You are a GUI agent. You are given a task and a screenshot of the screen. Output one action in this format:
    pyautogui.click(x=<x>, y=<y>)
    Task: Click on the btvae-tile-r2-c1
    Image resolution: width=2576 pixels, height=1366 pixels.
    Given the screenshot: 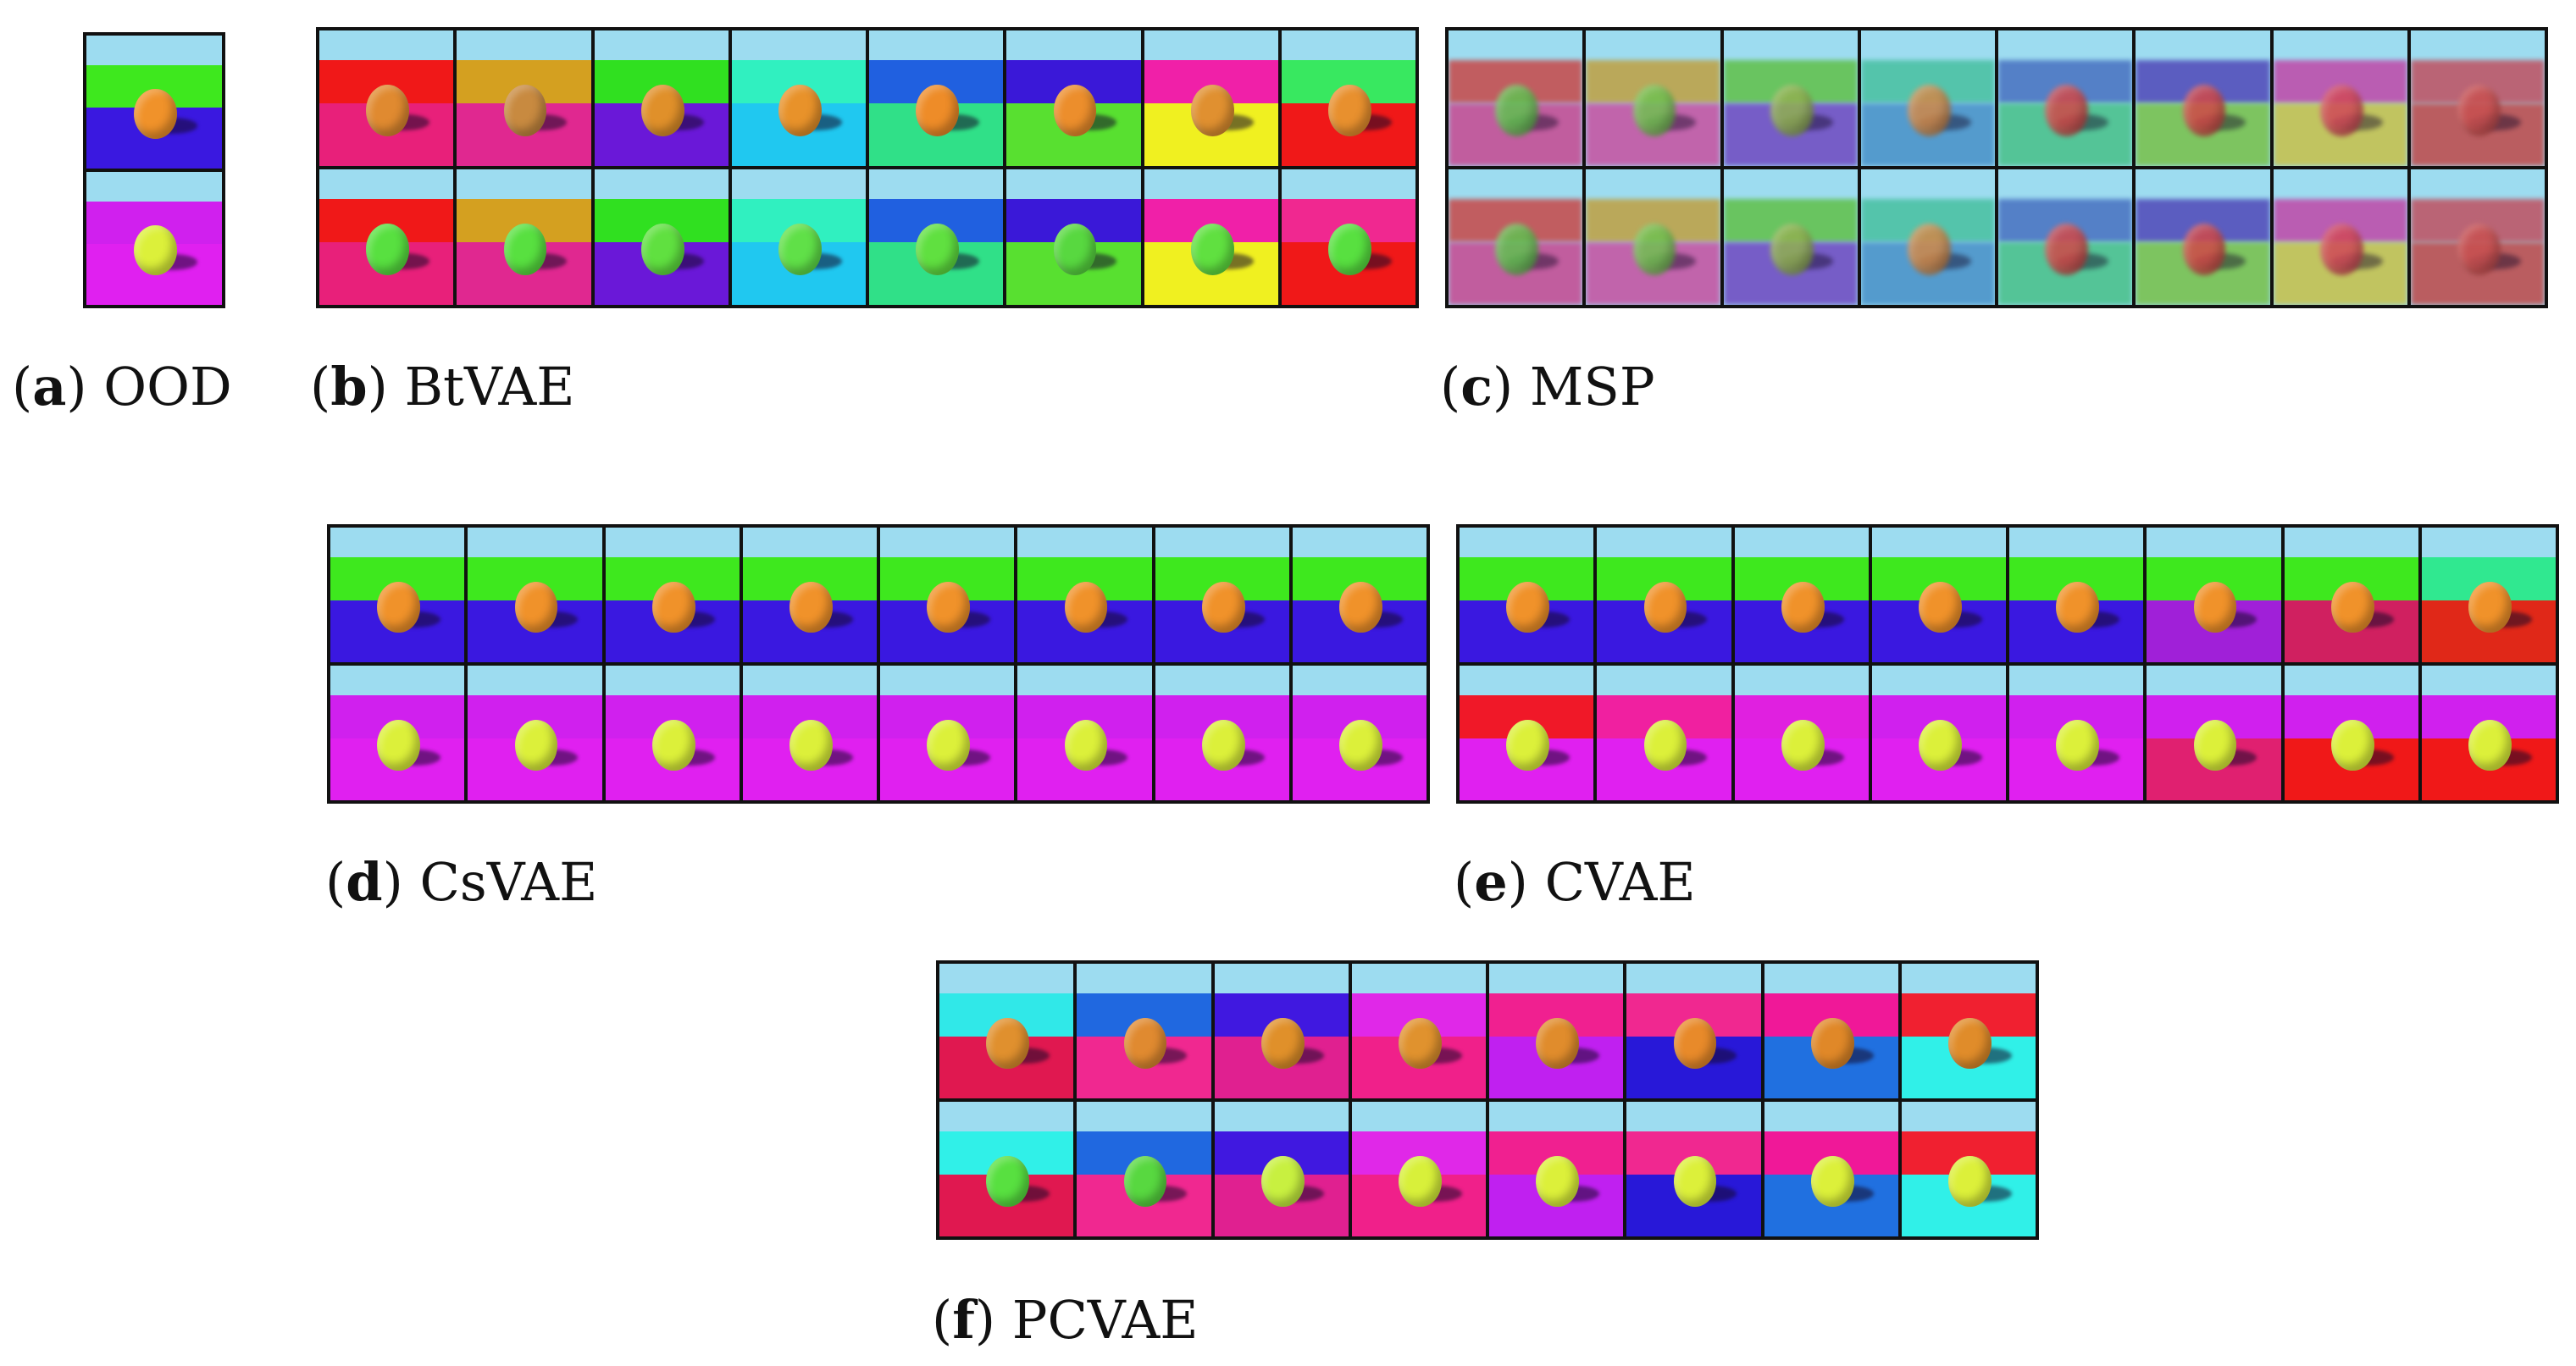 What is the action you would take?
    pyautogui.click(x=386, y=237)
    